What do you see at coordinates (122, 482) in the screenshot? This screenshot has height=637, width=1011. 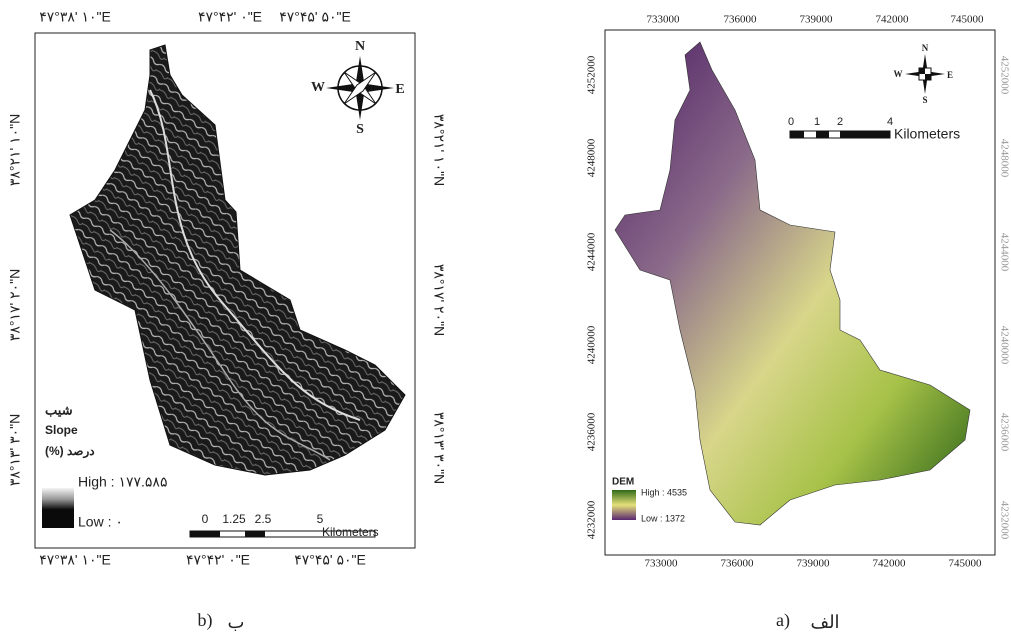 I see `legend-high: High : ۱۷۷.۵۸۵` at bounding box center [122, 482].